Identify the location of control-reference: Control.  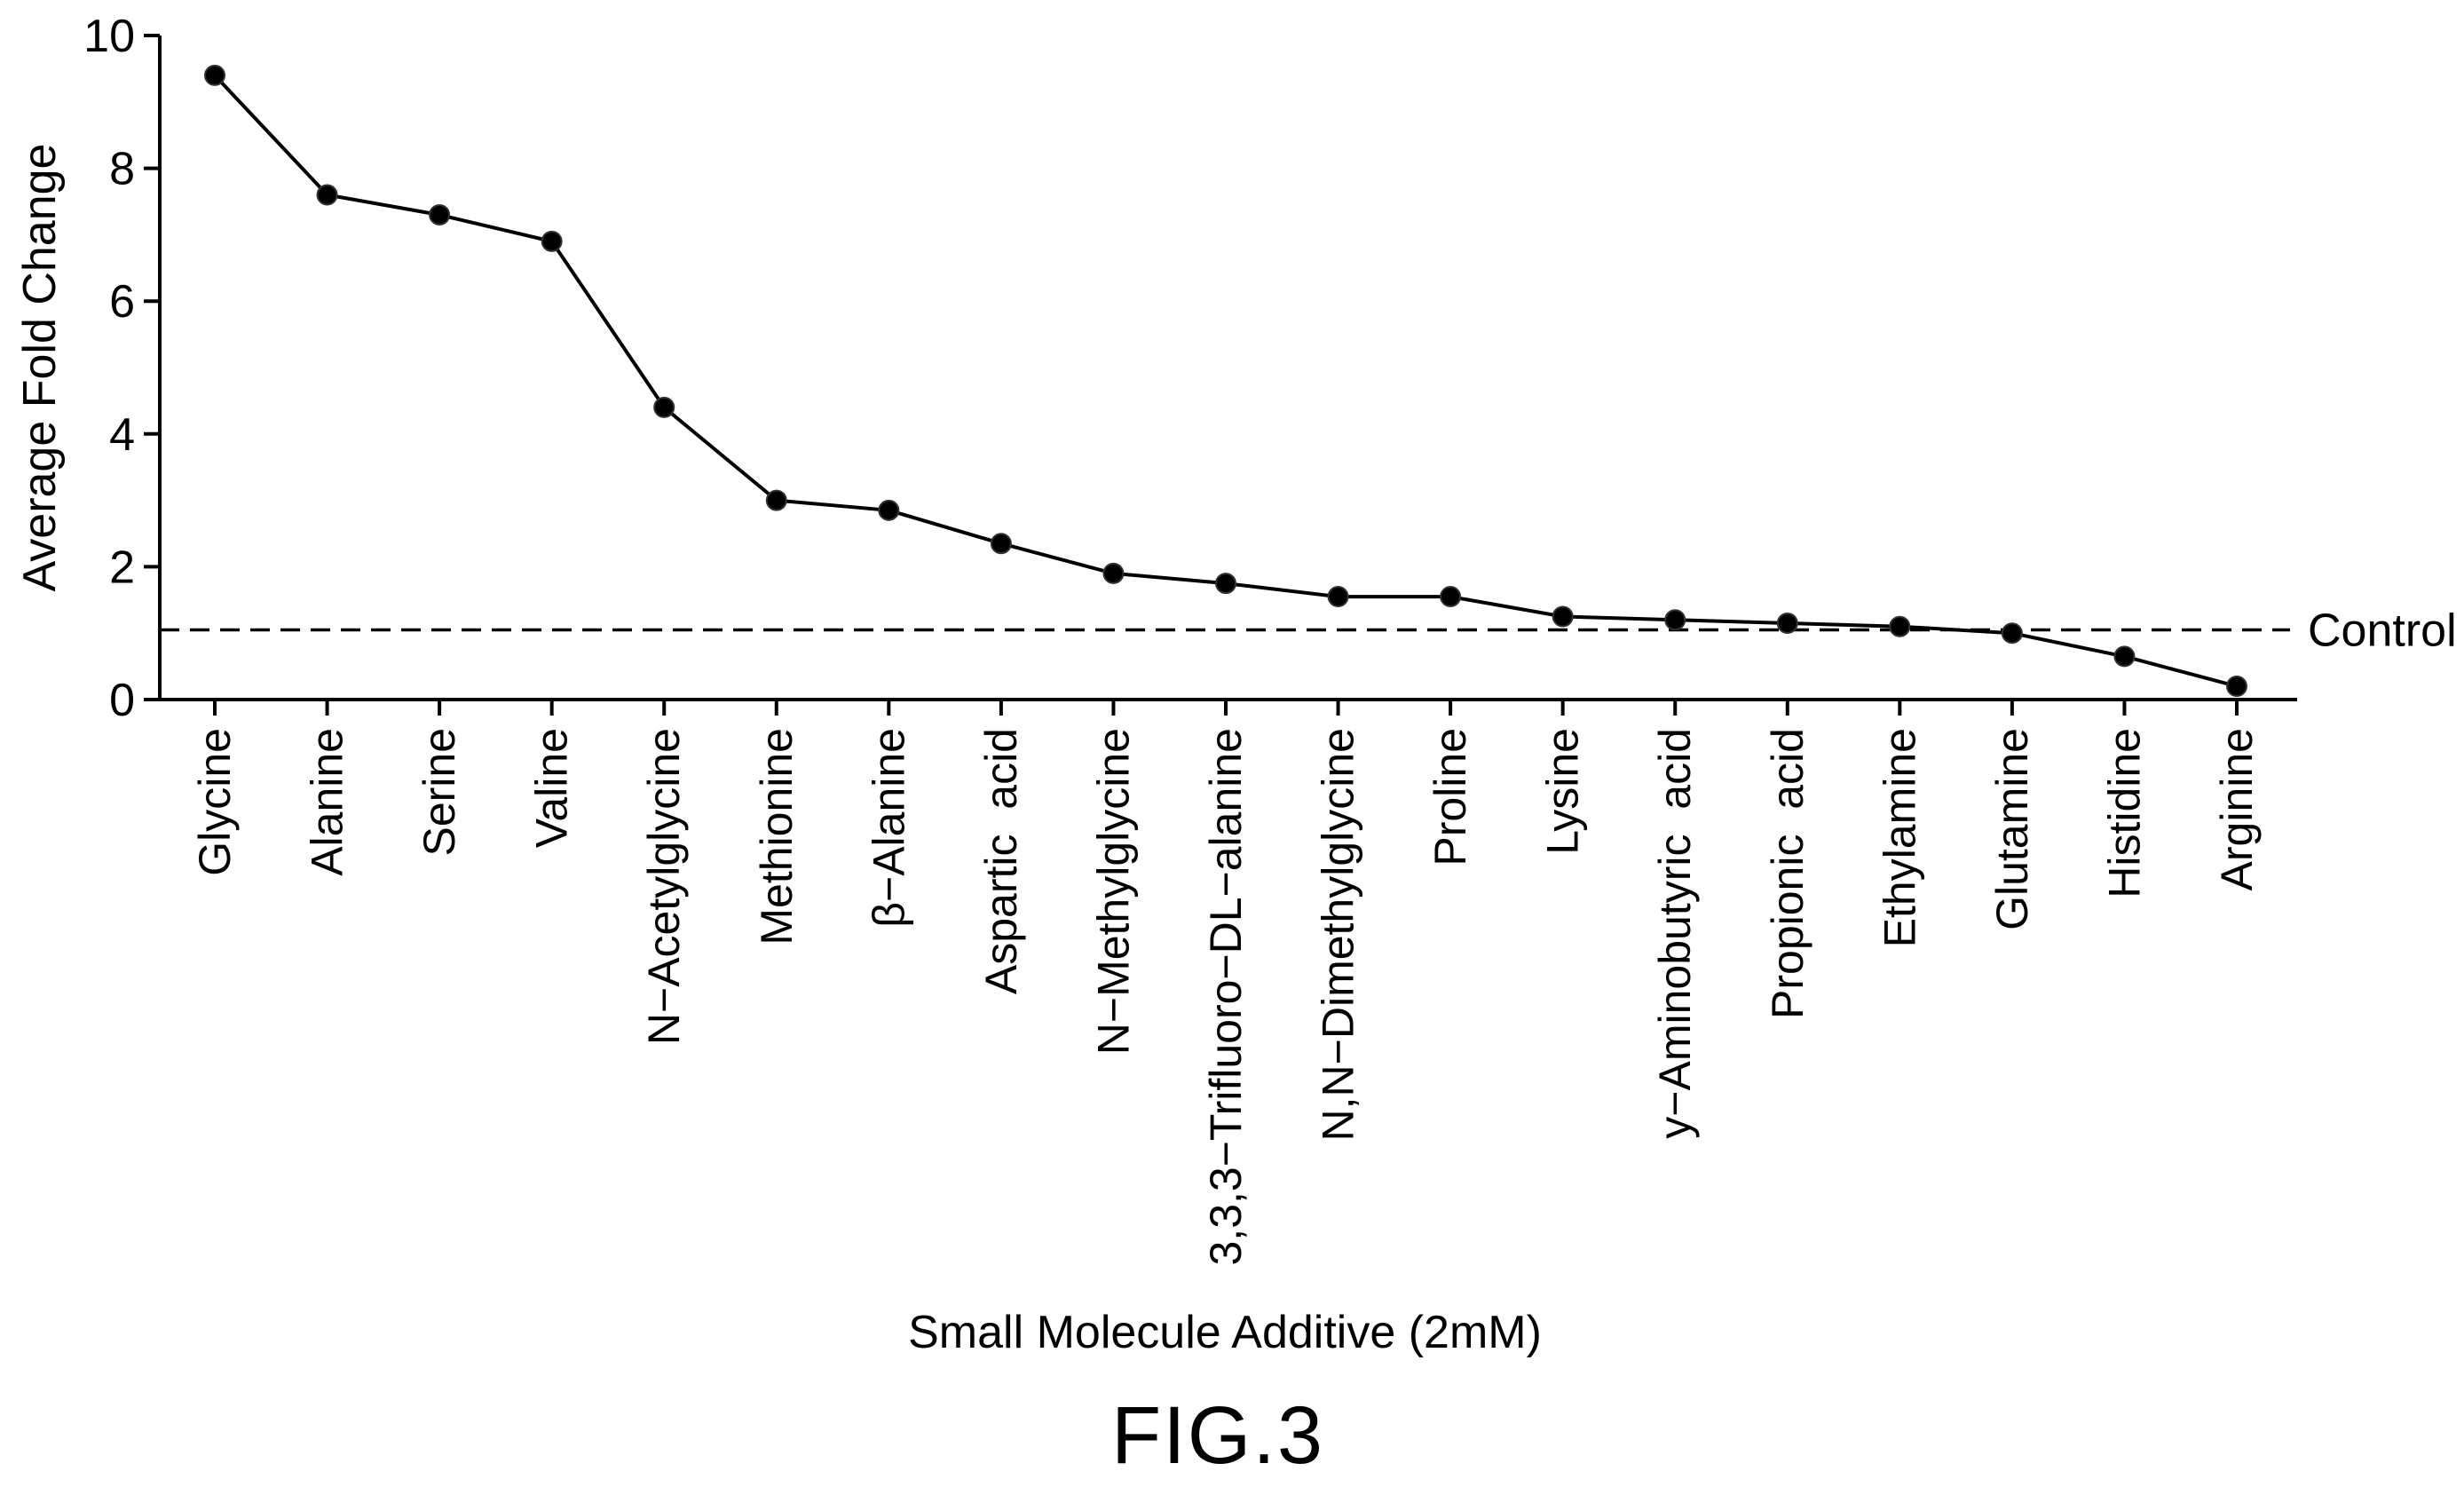
(1308, 630).